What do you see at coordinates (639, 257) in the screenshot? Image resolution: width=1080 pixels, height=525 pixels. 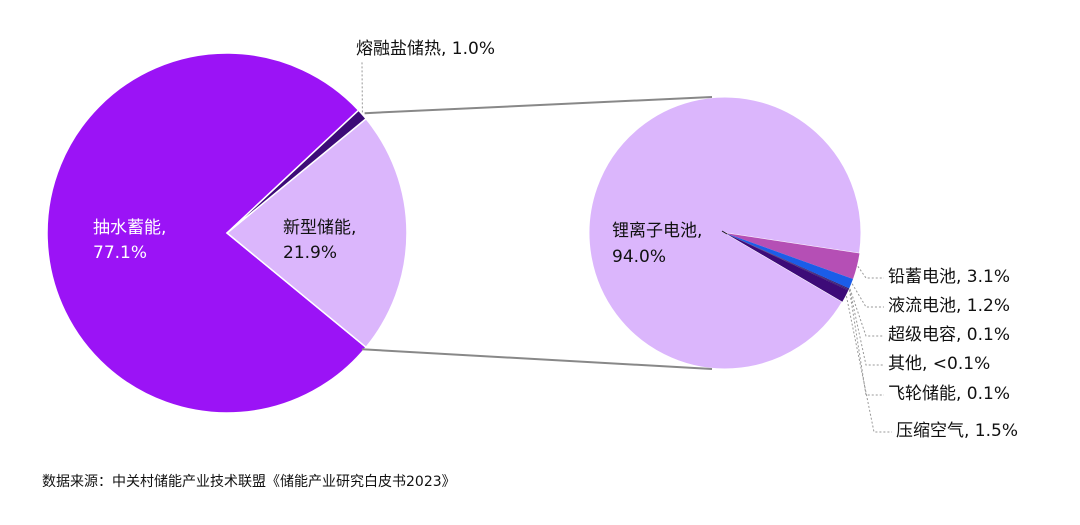 I see `right-pct-0: 94.0%` at bounding box center [639, 257].